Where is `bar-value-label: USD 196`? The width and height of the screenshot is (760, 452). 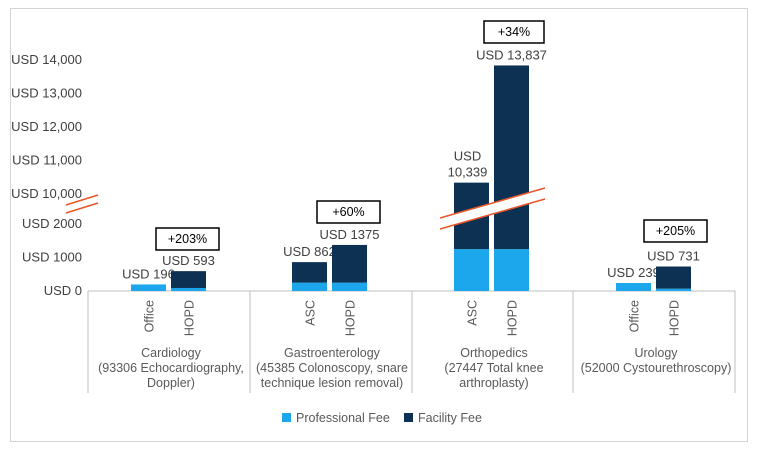
bar-value-label: USD 196 is located at coordinates (148, 273).